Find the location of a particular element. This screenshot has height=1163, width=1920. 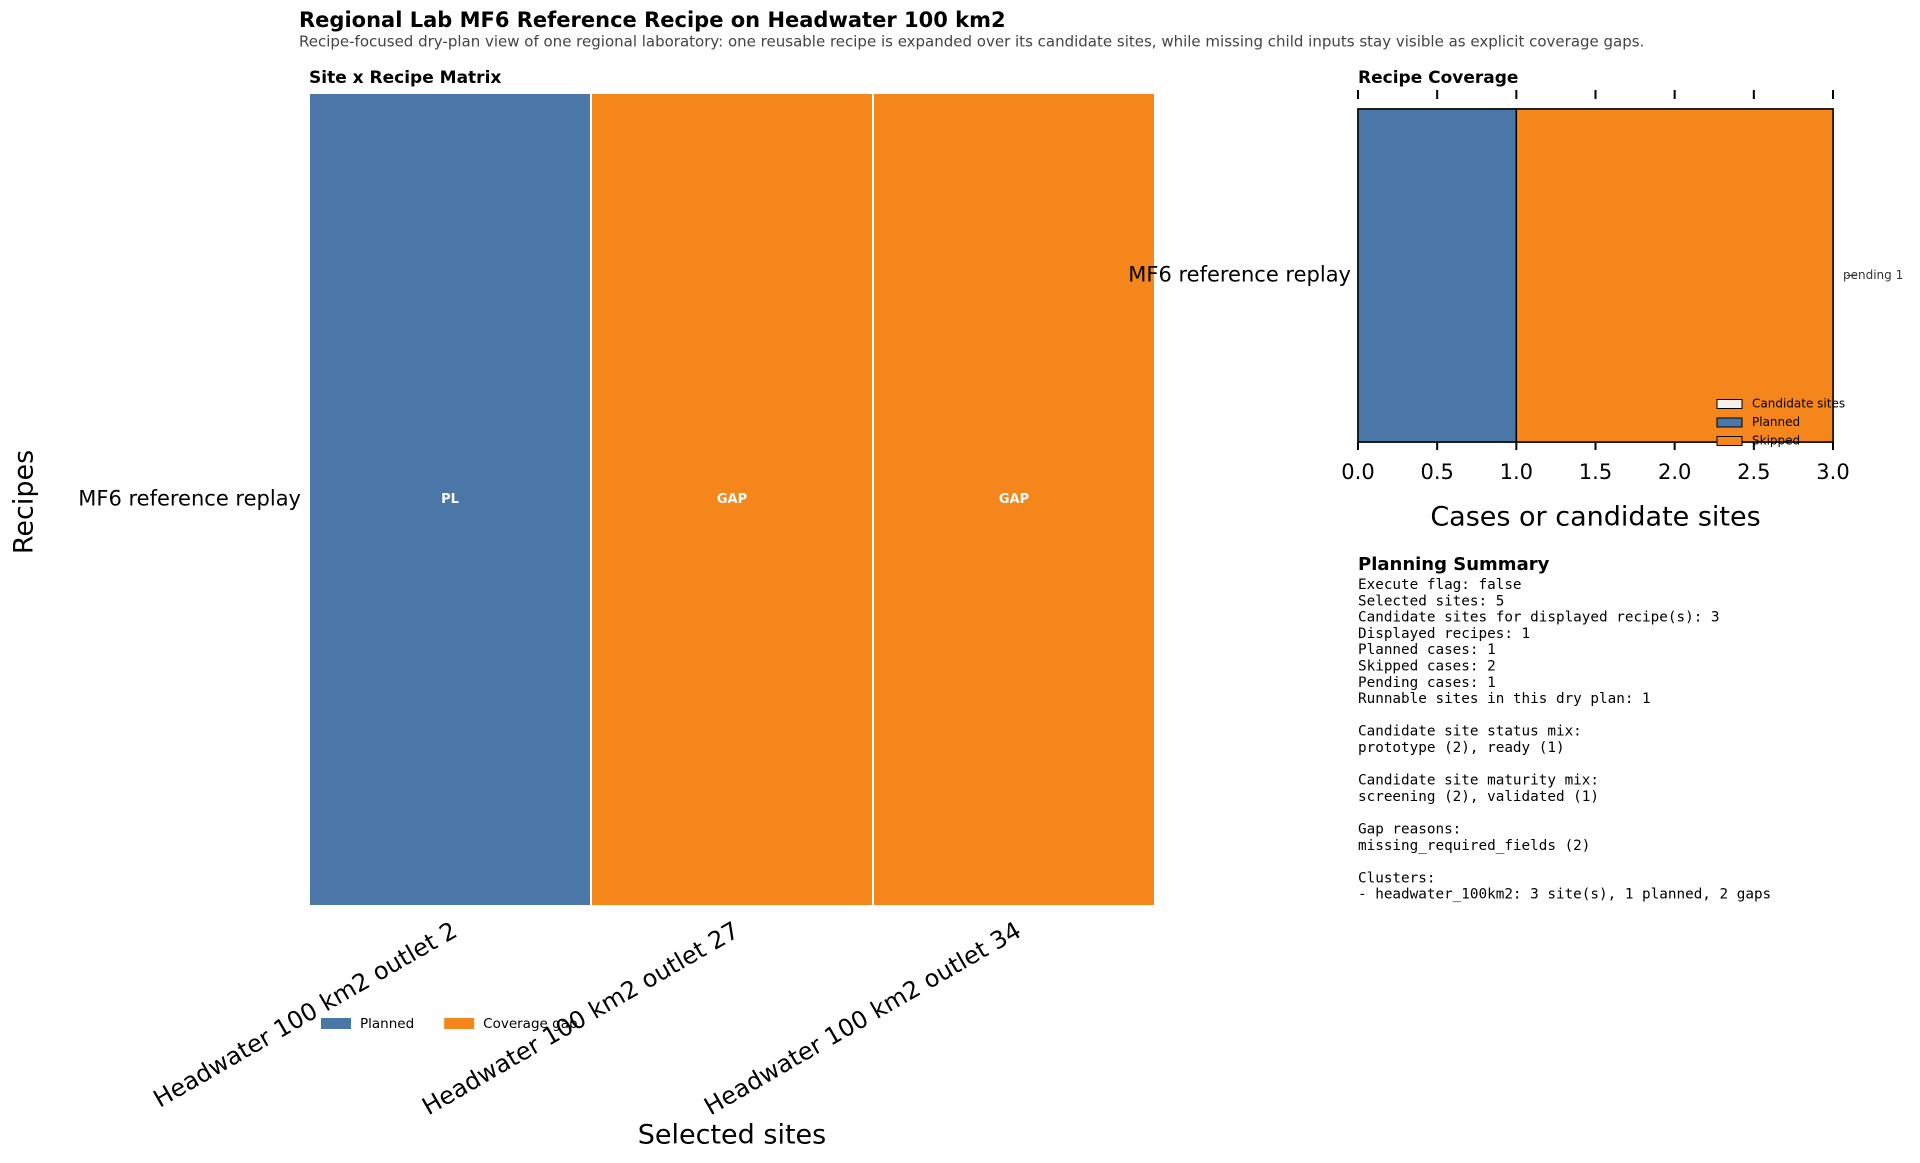

summary-line: Execute flag: false is located at coordinates (1440, 585).